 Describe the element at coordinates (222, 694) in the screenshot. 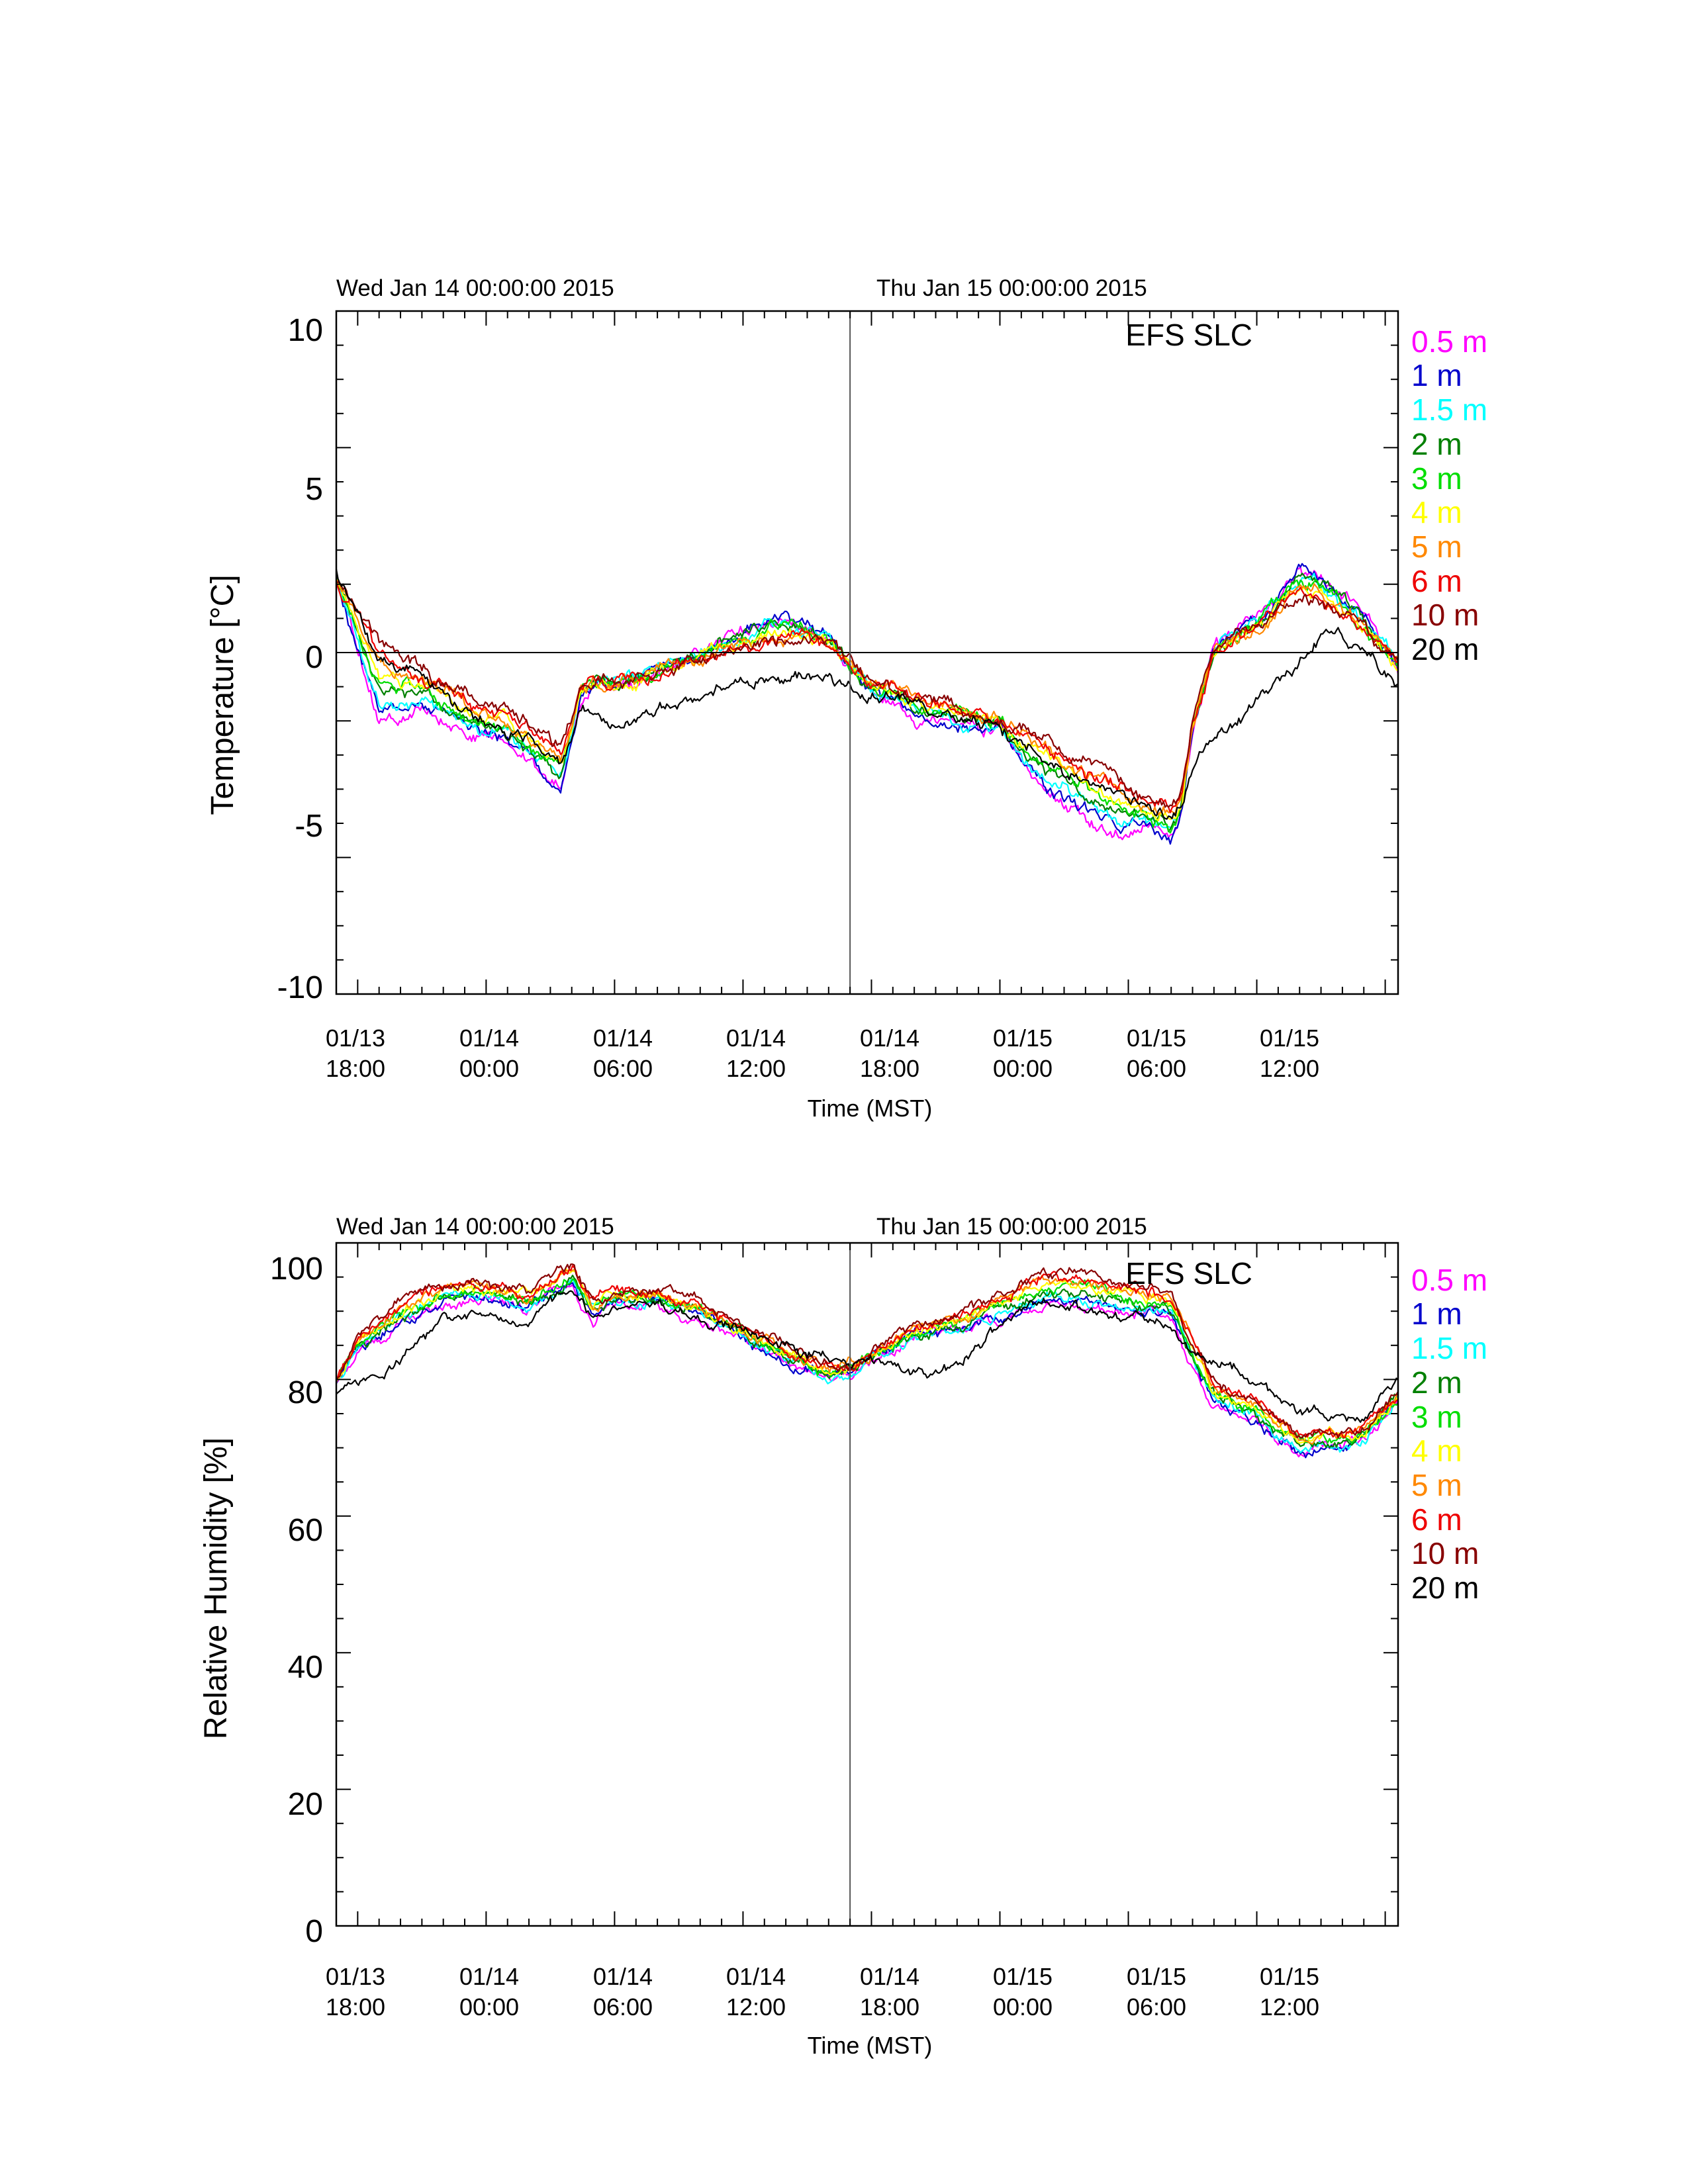

I see `y-axis-label: Temperature [°C]` at that location.